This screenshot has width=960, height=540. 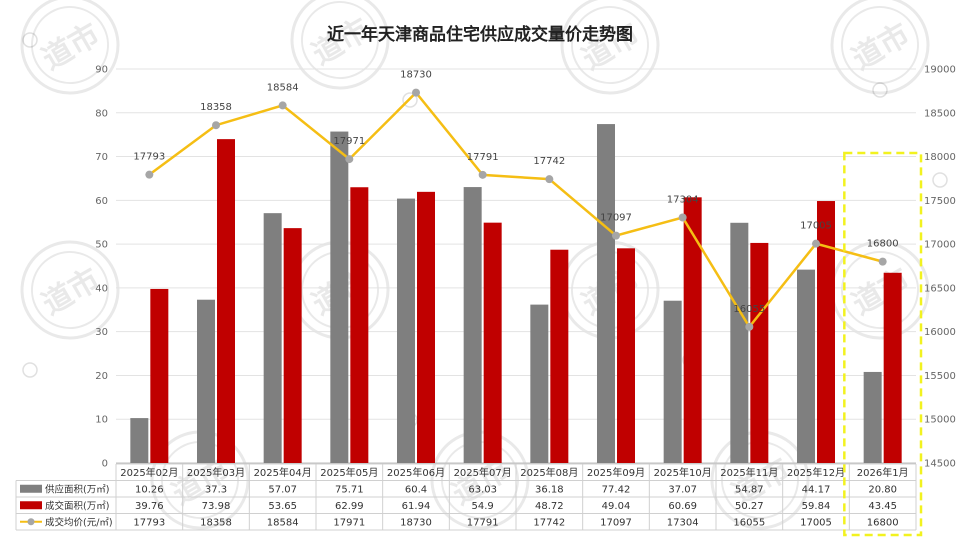 What do you see at coordinates (940, 332) in the screenshot?
I see `y-right-tick: 16000` at bounding box center [940, 332].